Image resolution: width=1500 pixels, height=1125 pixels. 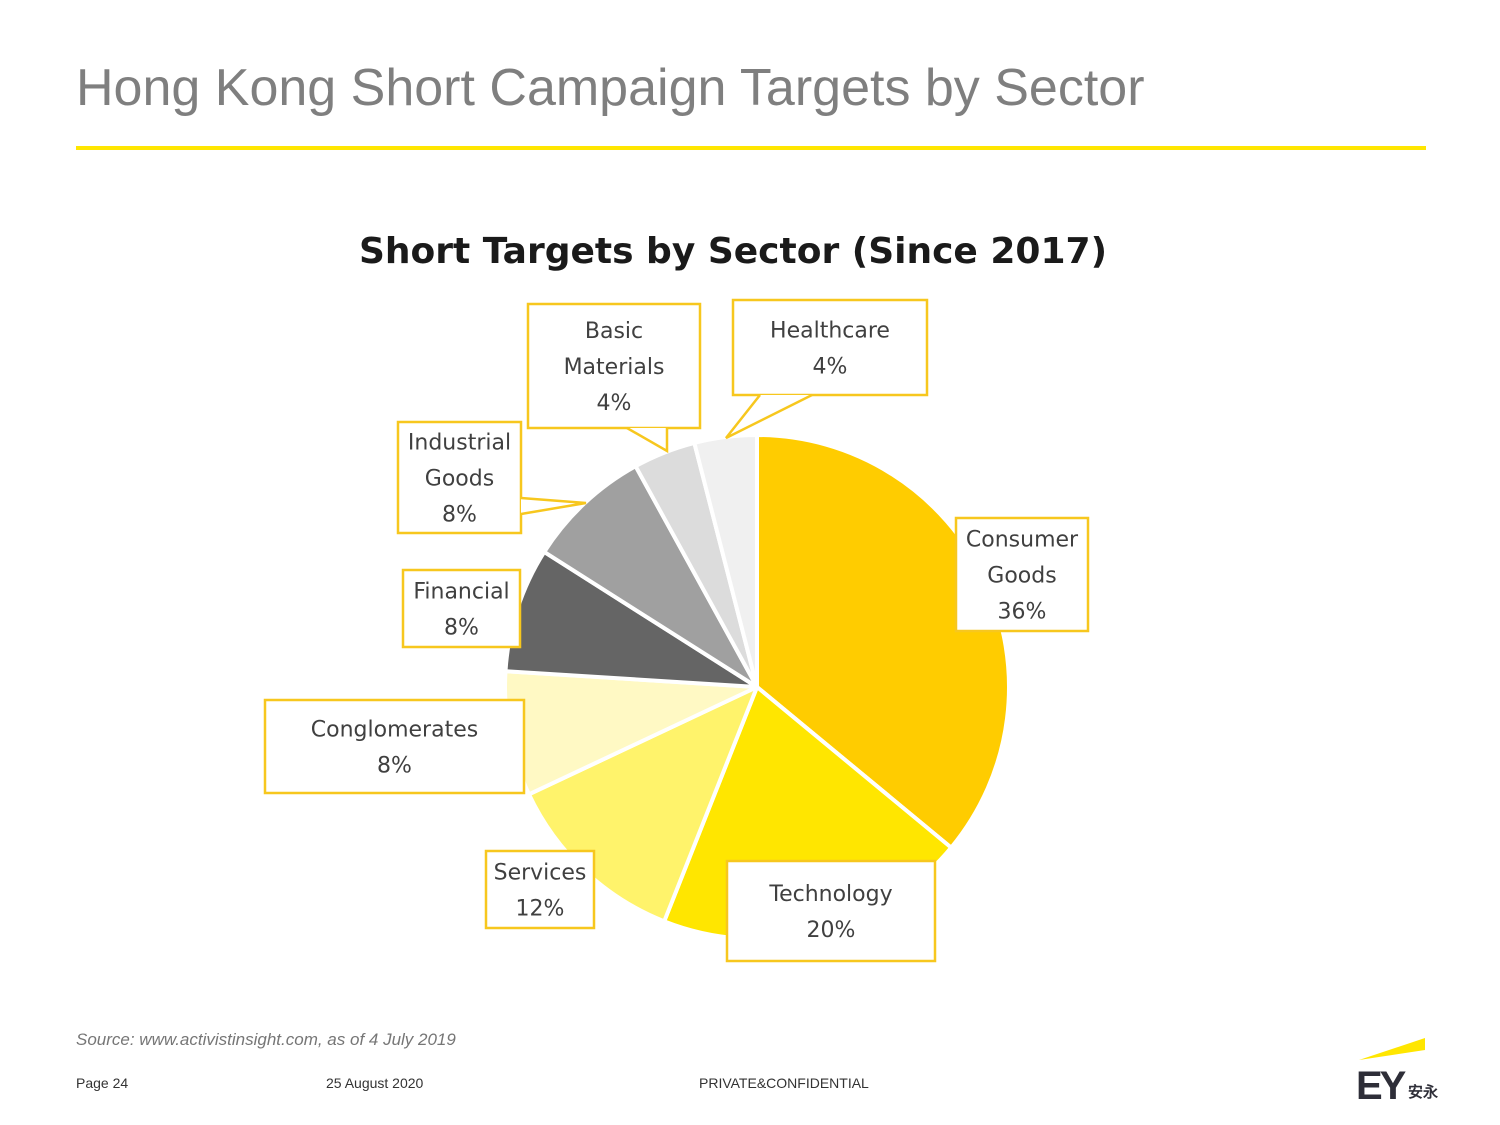 What do you see at coordinates (102, 1083) in the screenshot?
I see `footer-page-number: Page 24` at bounding box center [102, 1083].